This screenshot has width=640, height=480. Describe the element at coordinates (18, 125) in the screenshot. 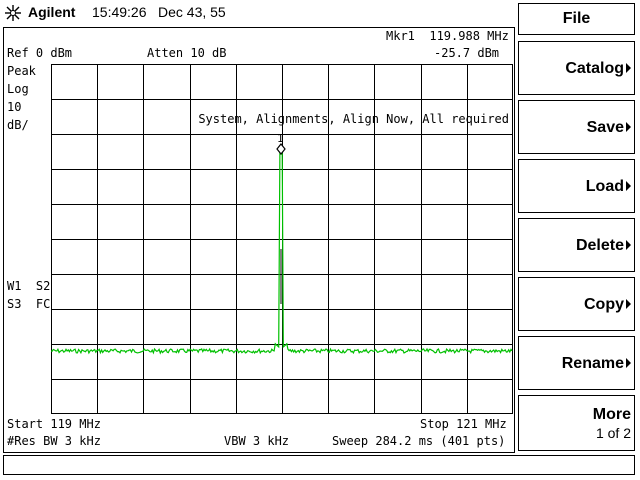

I see `scale-unit: dB/` at that location.